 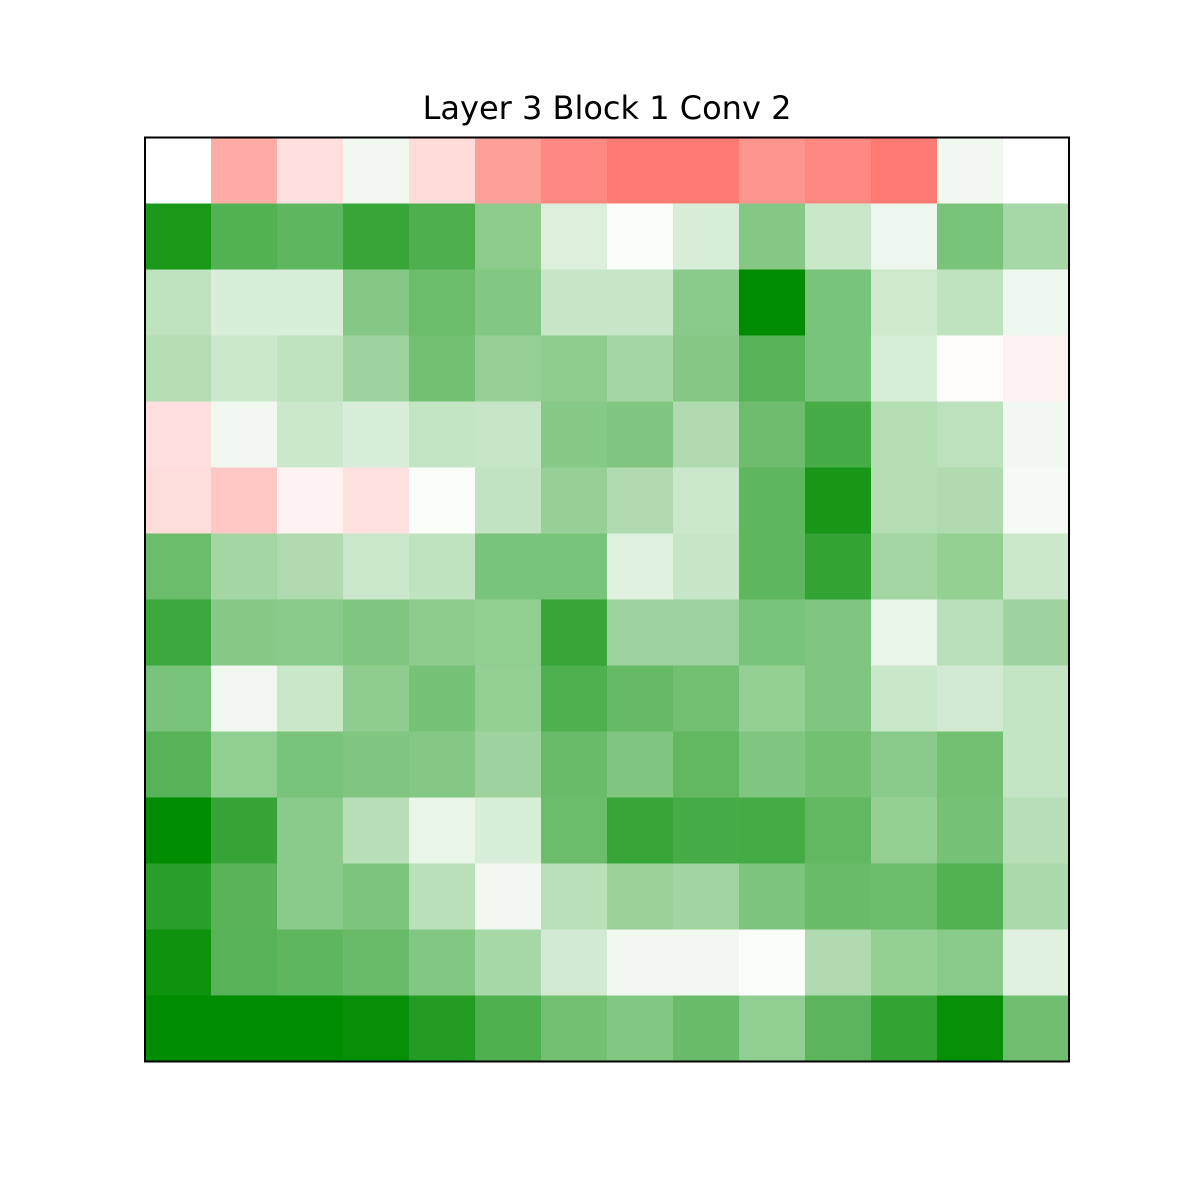 What do you see at coordinates (640, 699) in the screenshot?
I see `heatmap-cell-r8-c7` at bounding box center [640, 699].